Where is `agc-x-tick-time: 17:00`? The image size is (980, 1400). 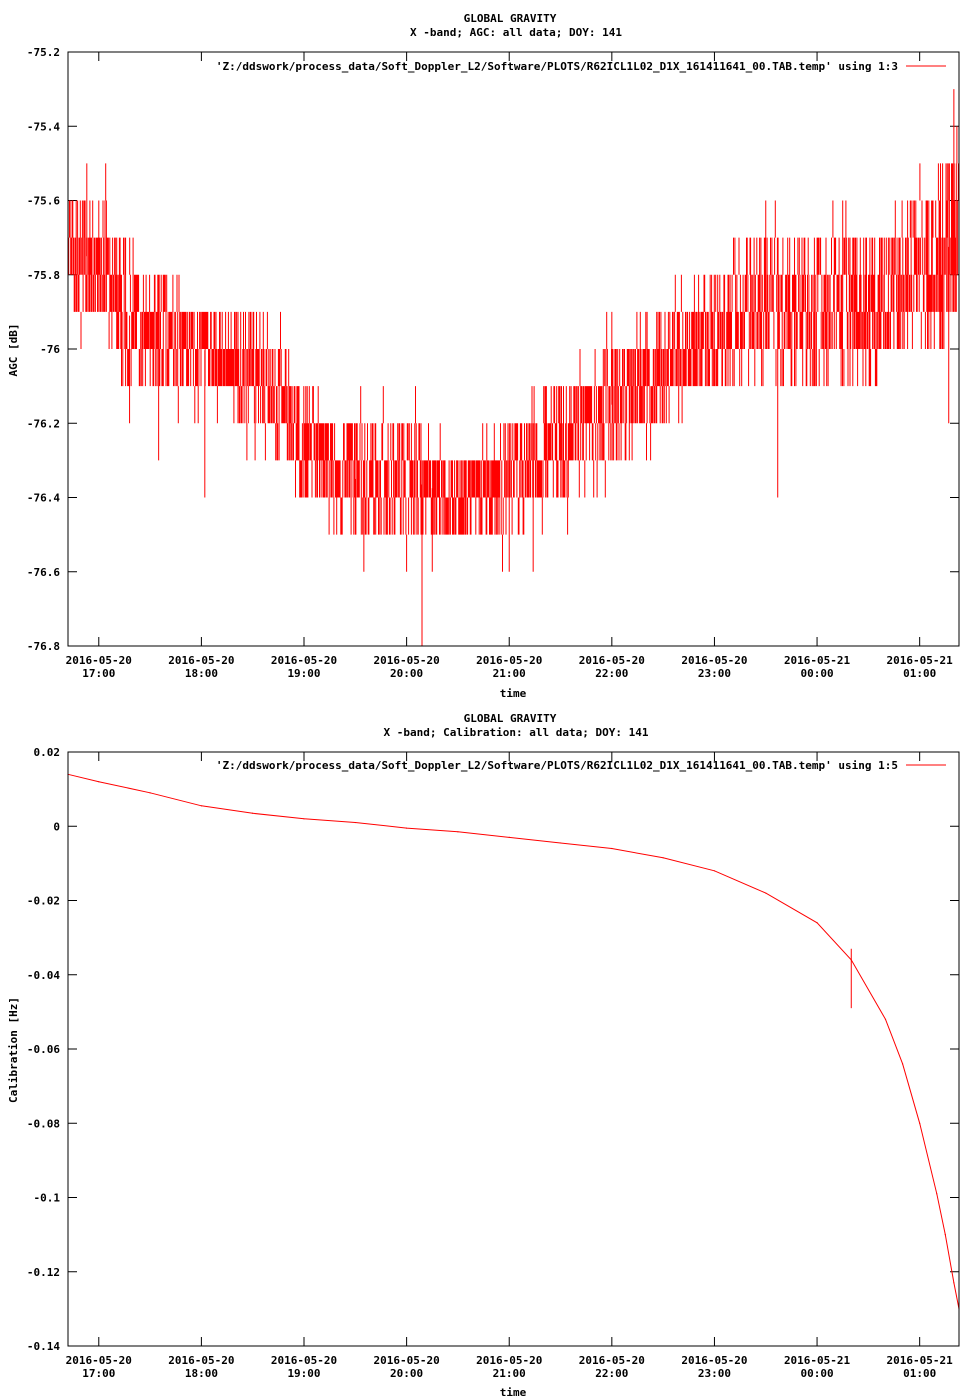 agc-x-tick-time: 17:00 is located at coordinates (98, 673).